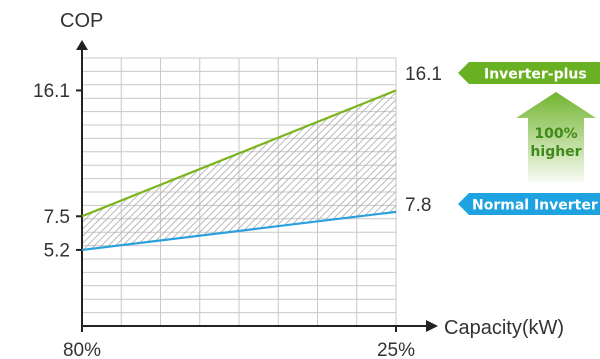 The height and width of the screenshot is (359, 600). I want to click on inverter-plus-legend-tag: Inverter-plus, so click(529, 73).